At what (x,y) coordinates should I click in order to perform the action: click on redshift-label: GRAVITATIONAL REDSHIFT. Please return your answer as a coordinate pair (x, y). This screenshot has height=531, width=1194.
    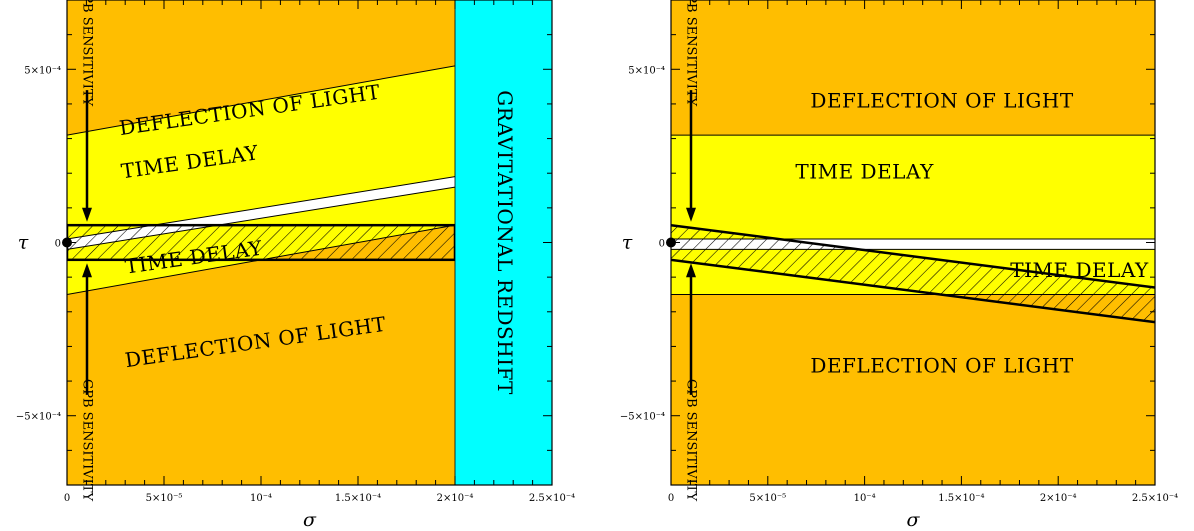
    Looking at the image, I should click on (505, 242).